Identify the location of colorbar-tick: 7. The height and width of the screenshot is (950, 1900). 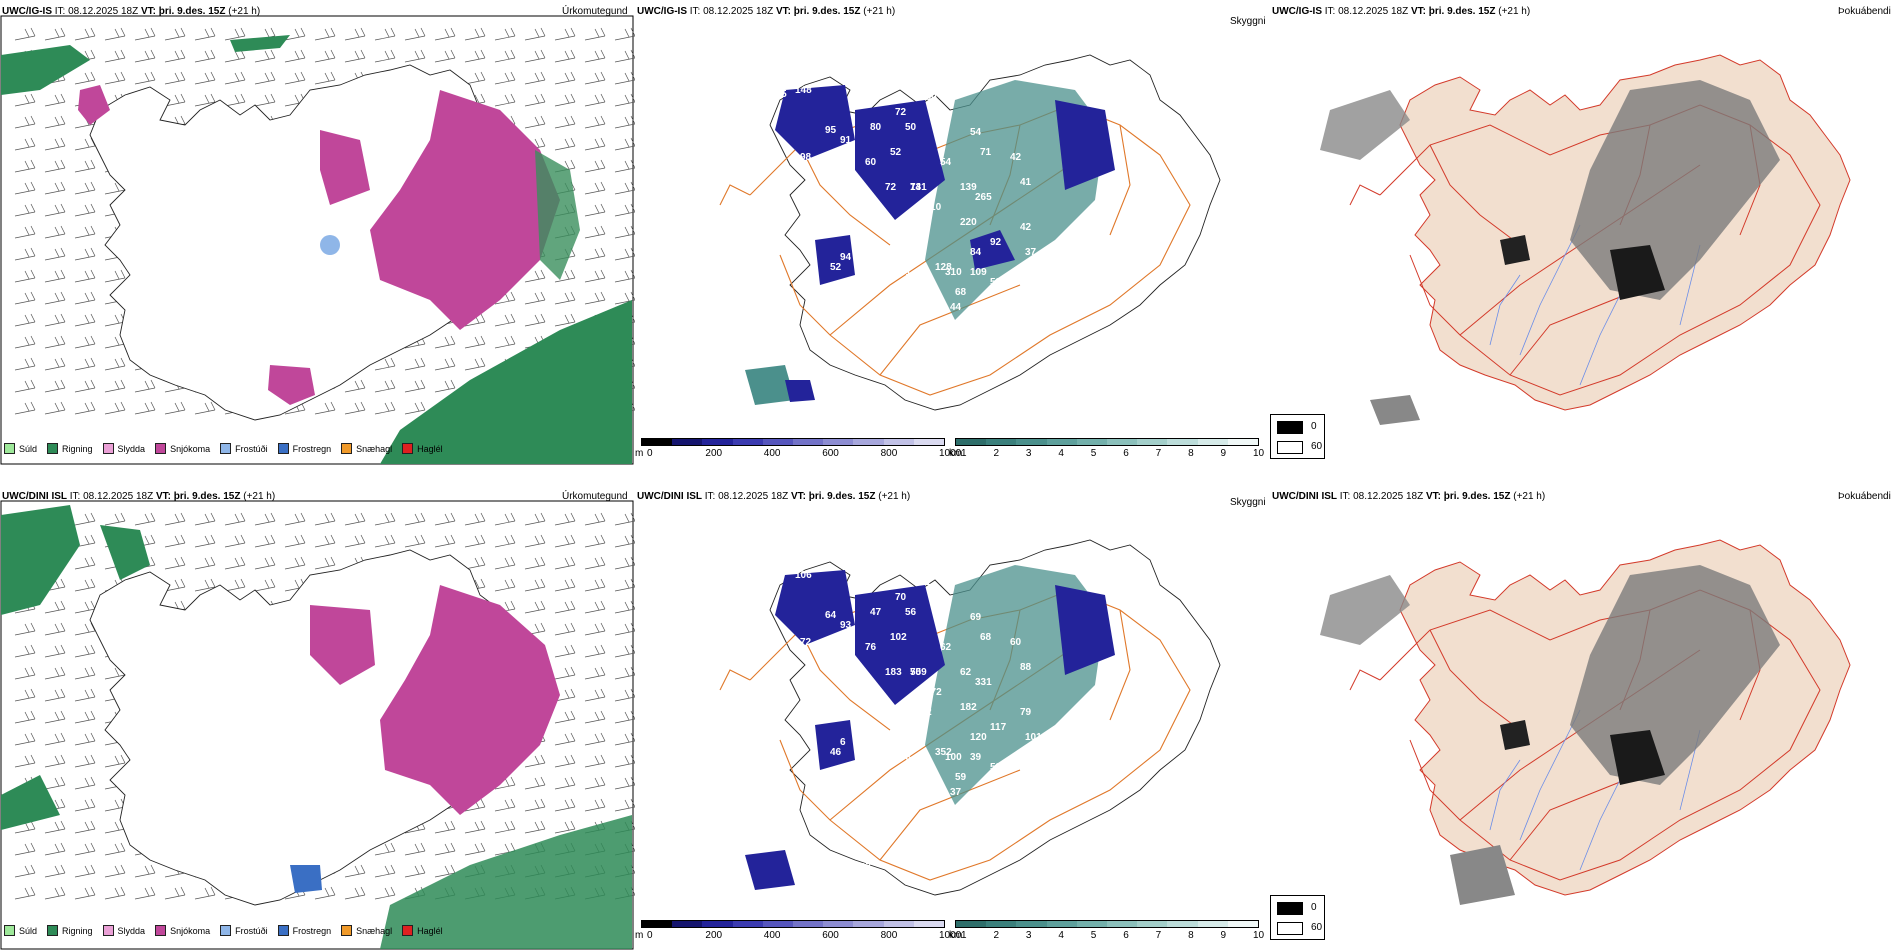
(1158, 935).